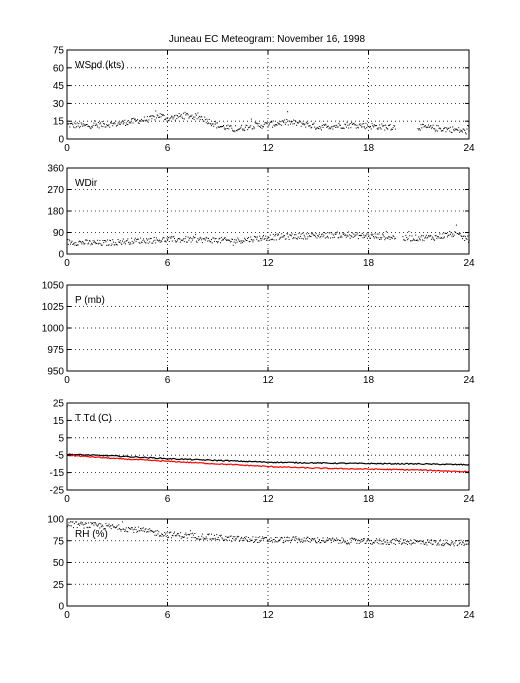 This screenshot has height=683, width=520. Describe the element at coordinates (268, 459) in the screenshot. I see `series-line` at that location.